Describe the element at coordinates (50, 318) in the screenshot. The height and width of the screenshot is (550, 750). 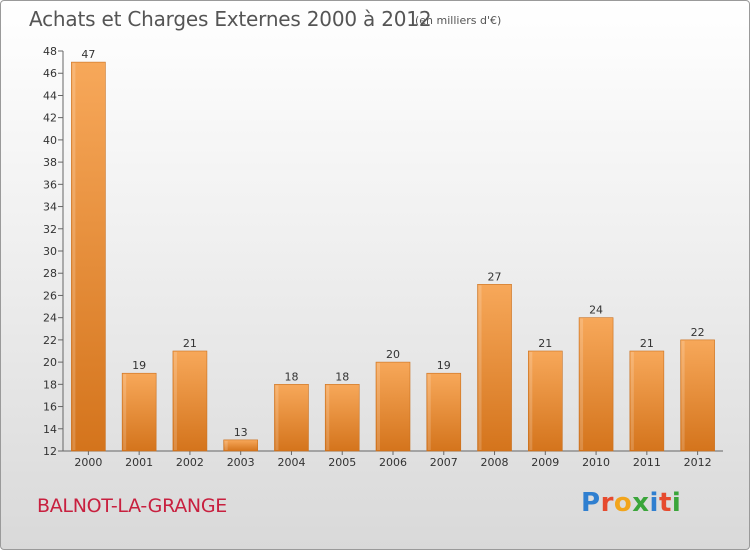
I see `y-tick-label: 24` at that location.